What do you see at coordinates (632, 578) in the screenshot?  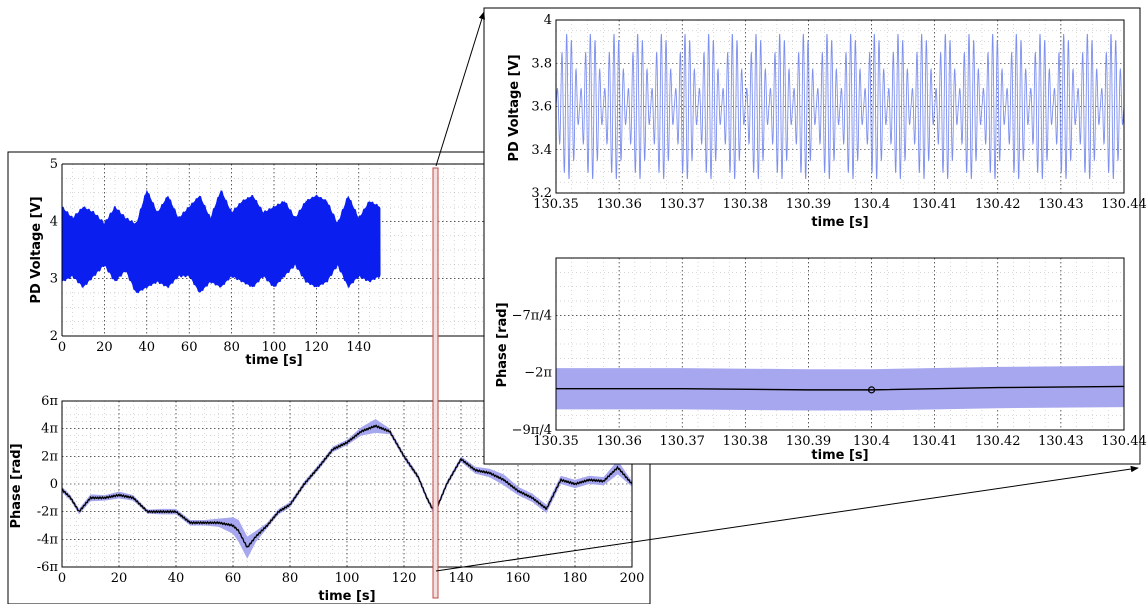 I see `x-tick-label: 200` at bounding box center [632, 578].